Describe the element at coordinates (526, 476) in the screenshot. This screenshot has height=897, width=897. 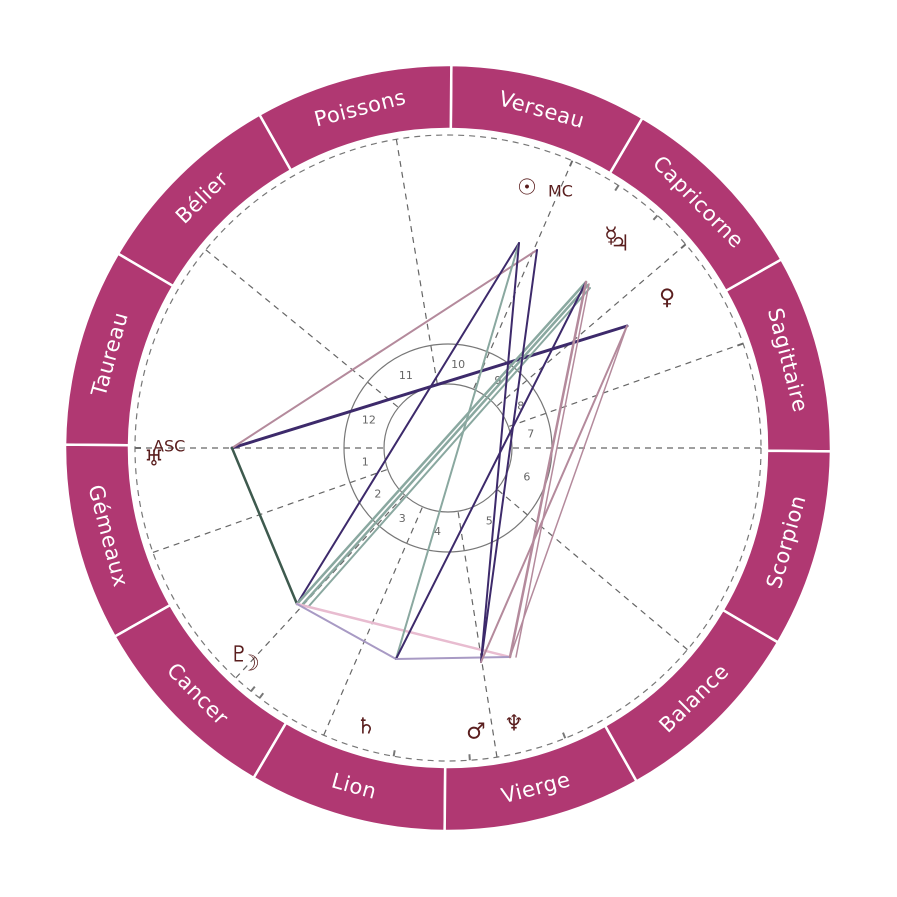
I see `house-number: 6` at that location.